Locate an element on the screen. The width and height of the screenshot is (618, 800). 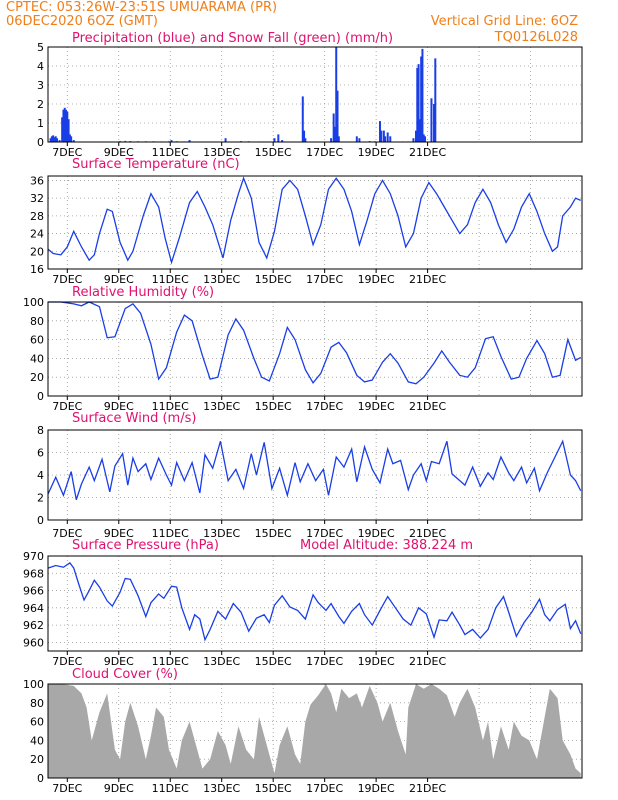
y-tick-label: 968 is located at coordinates (33, 573).